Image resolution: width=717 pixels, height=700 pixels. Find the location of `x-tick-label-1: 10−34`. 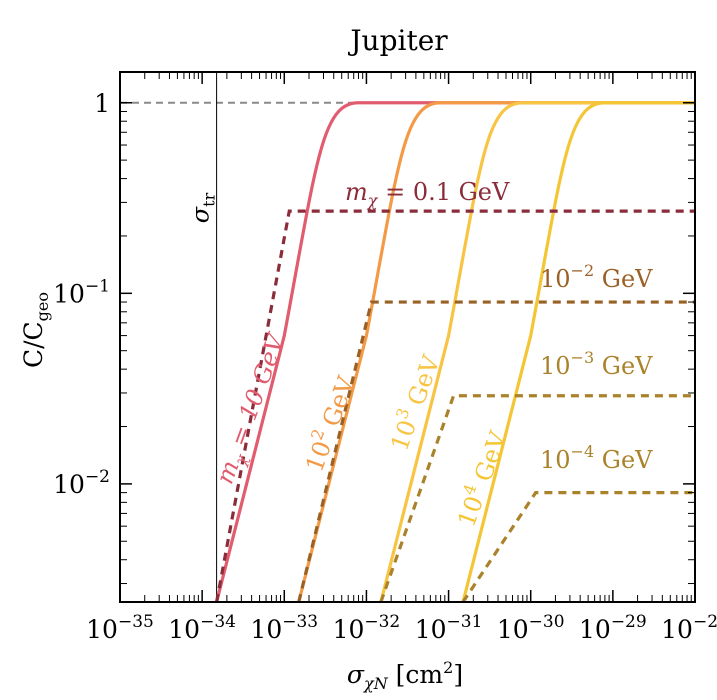

x-tick-label-1: 10−34 is located at coordinates (202, 628).